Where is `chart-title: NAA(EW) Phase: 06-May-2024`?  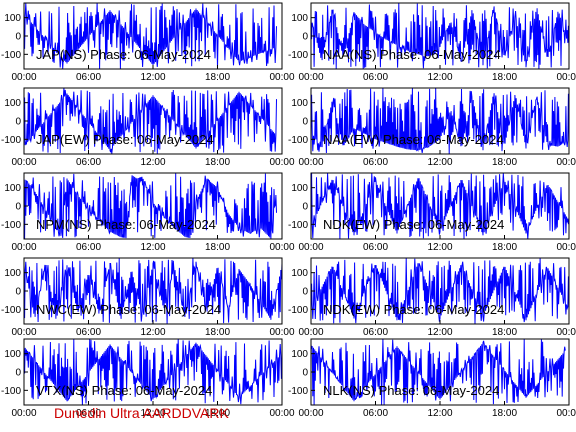 chart-title: NAA(EW) Phase: 06-May-2024 is located at coordinates (413, 139).